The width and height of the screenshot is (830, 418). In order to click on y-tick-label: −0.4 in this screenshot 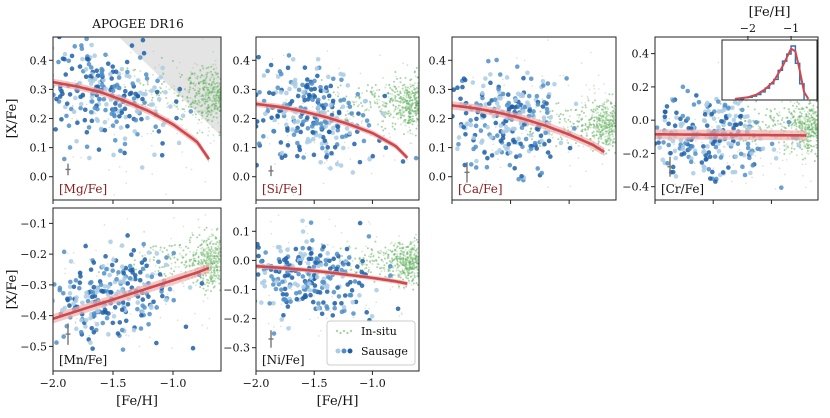, I will do `click(635, 187)`.